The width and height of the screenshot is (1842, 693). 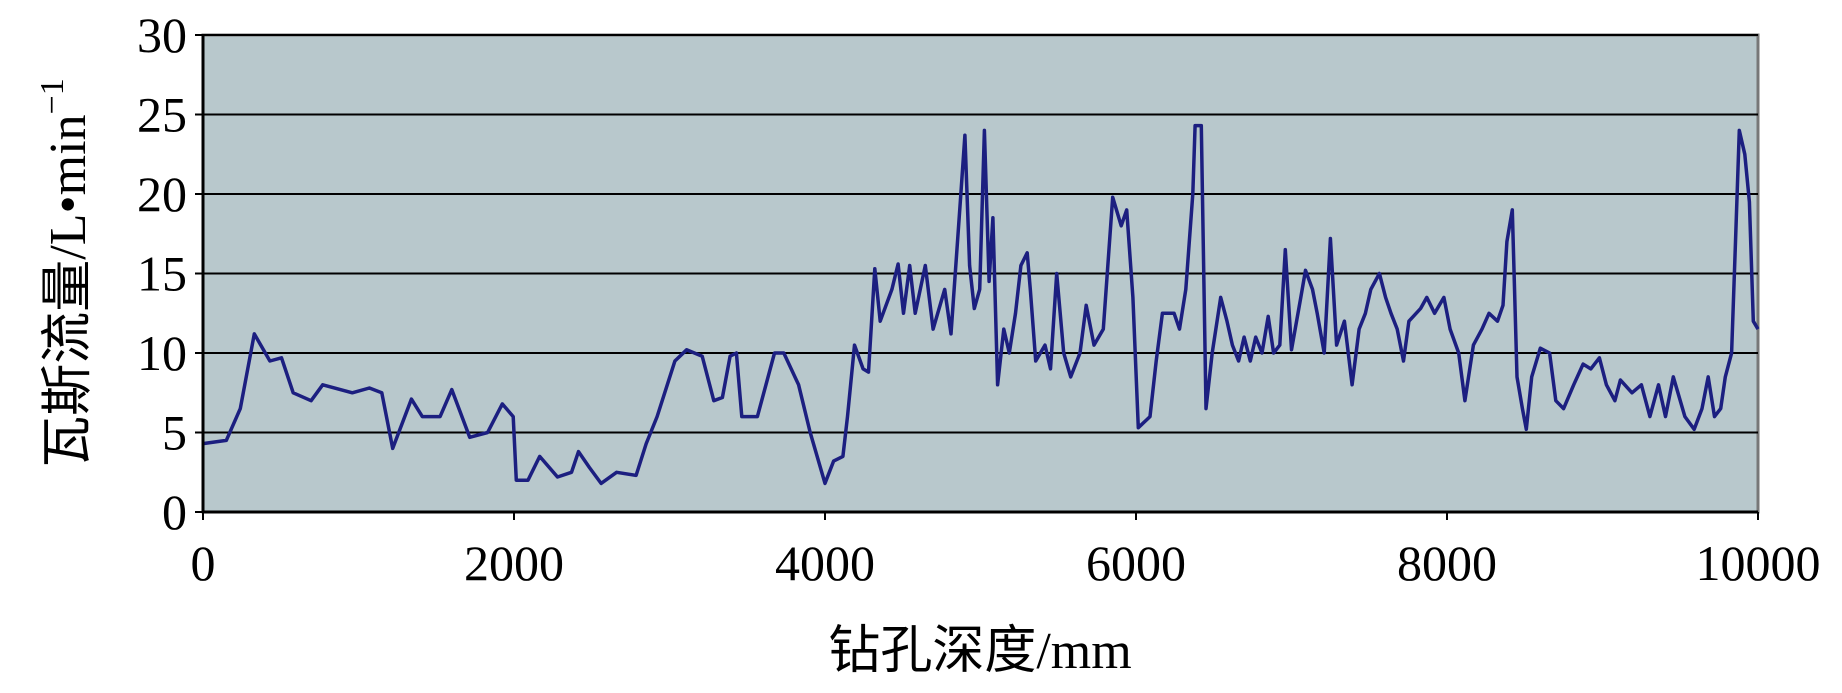 What do you see at coordinates (162, 274) in the screenshot?
I see `y-tick-label: 15` at bounding box center [162, 274].